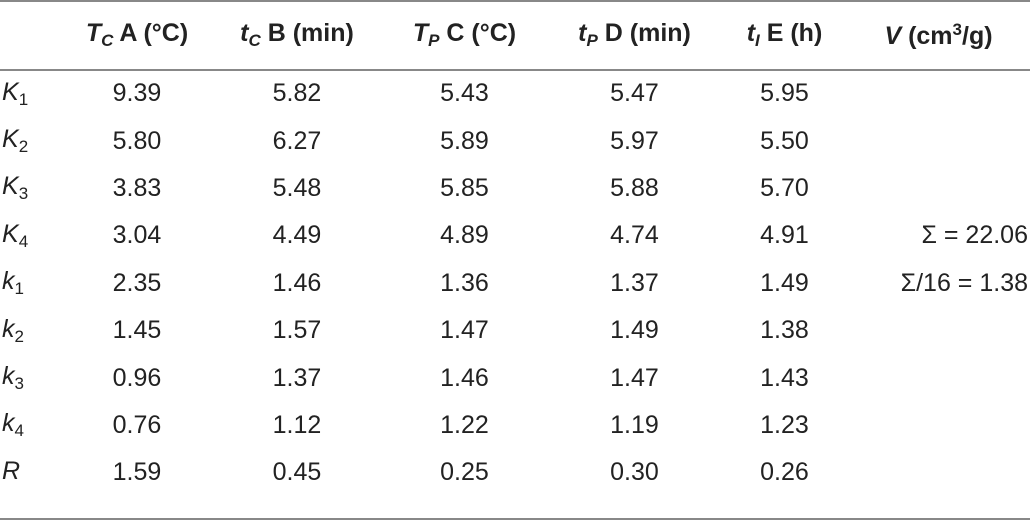 This screenshot has height=522, width=1030. What do you see at coordinates (31, 377) in the screenshot?
I see `row-label: k3` at bounding box center [31, 377].